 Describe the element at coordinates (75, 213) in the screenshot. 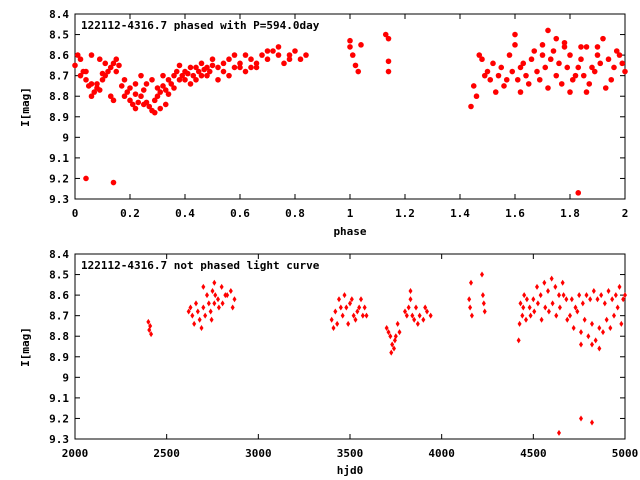

I see `x-tick-label: 0` at that location.